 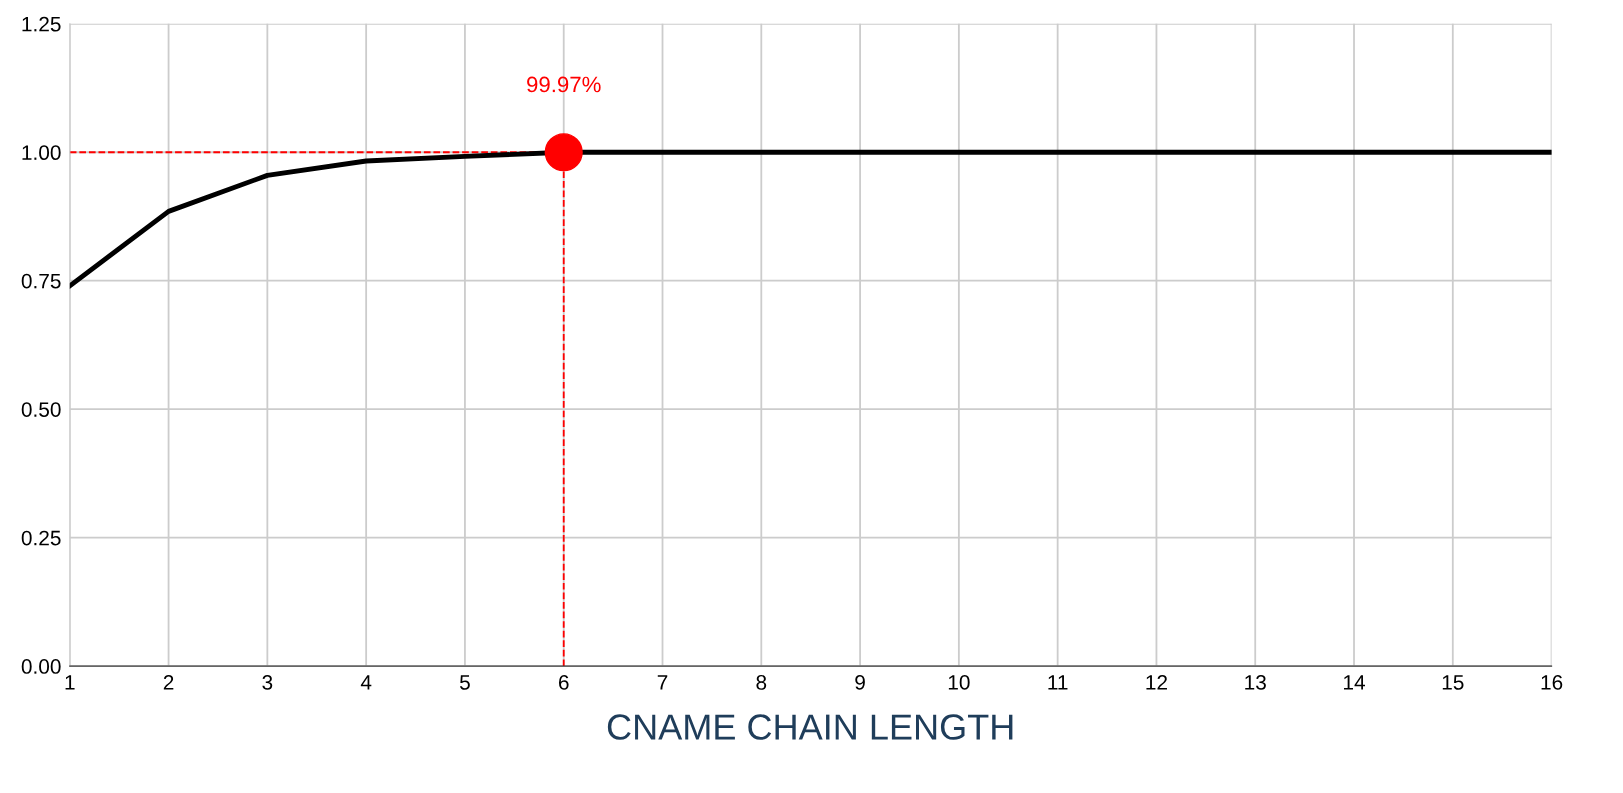 What do you see at coordinates (70, 682) in the screenshot?
I see `x-tick-label: 1` at bounding box center [70, 682].